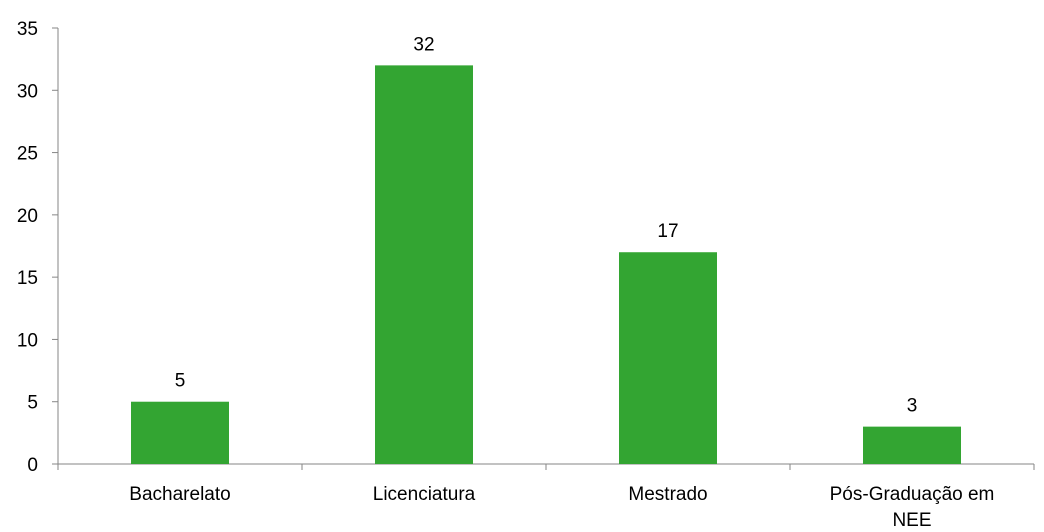 The height and width of the screenshot is (532, 1044). I want to click on y-tick-label: 20, so click(27, 216).